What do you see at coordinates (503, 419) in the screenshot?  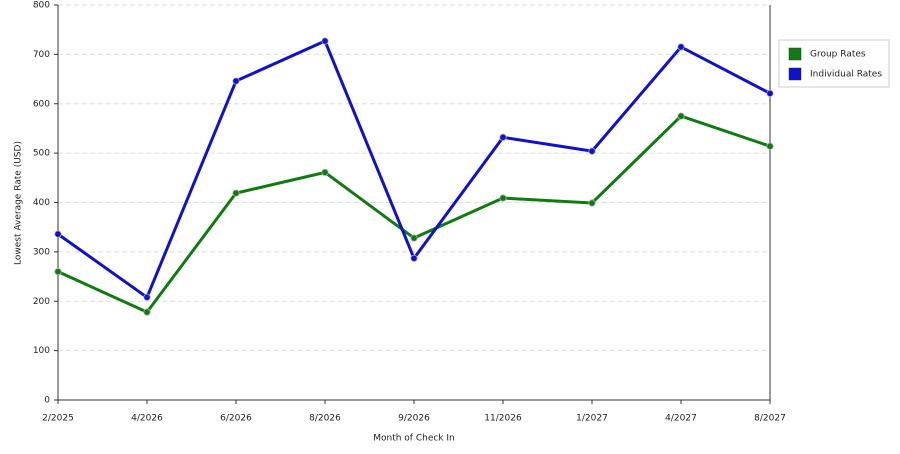 I see `x-tick-label: 11/2026` at bounding box center [503, 419].